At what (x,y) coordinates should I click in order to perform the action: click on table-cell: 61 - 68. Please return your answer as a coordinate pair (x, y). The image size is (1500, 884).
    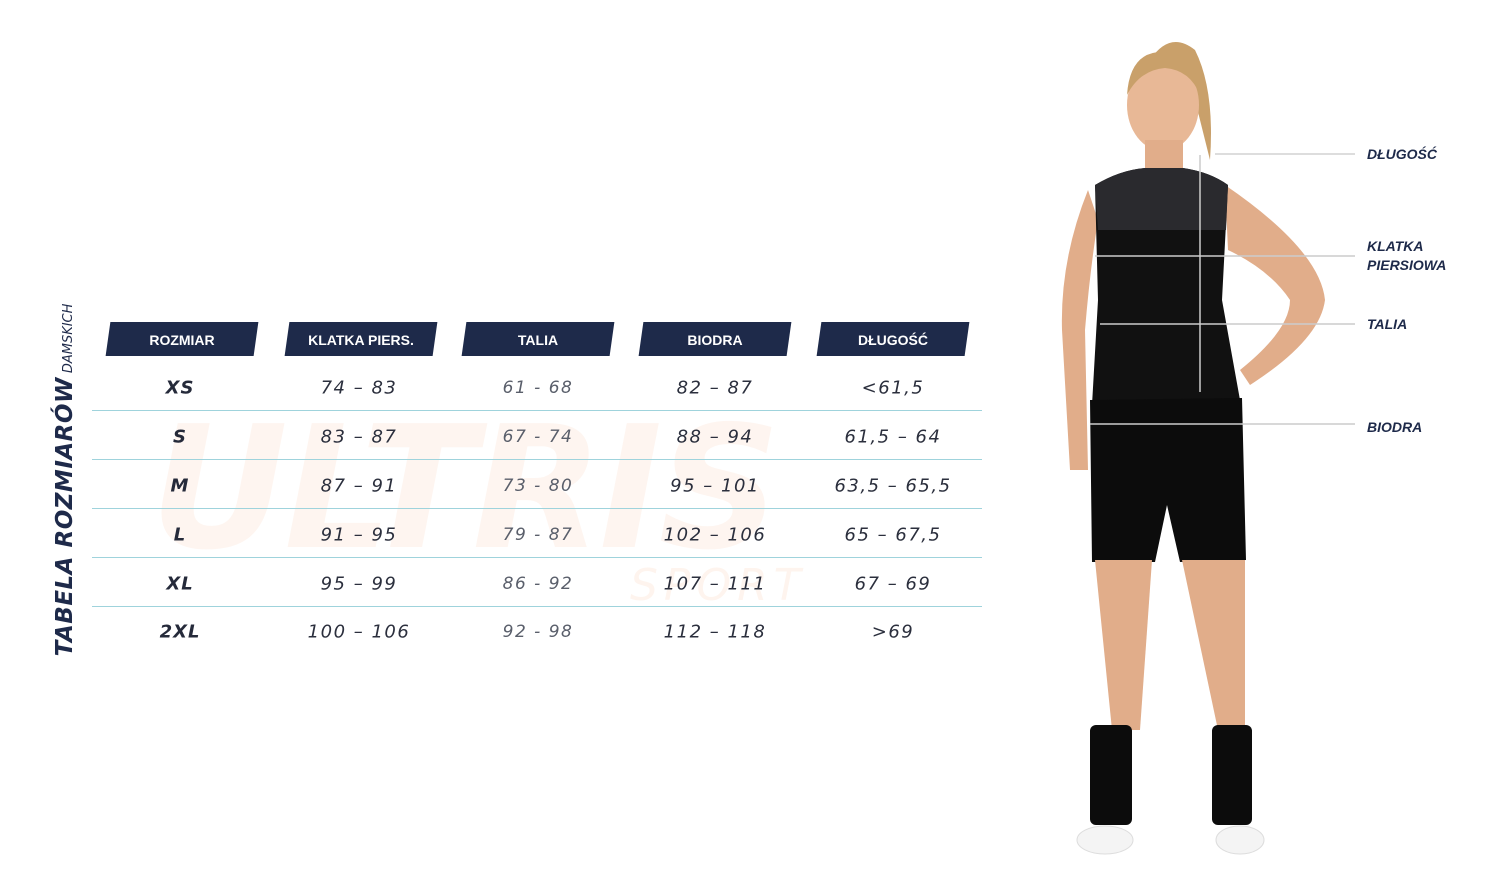
    Looking at the image, I should click on (538, 388).